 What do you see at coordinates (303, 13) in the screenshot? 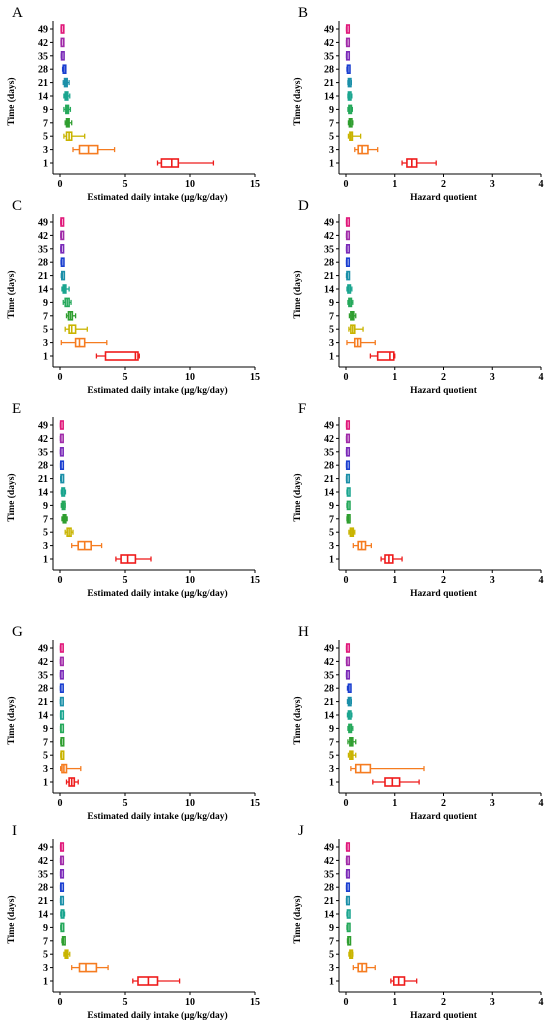
I see `panel-letter: B` at bounding box center [303, 13].